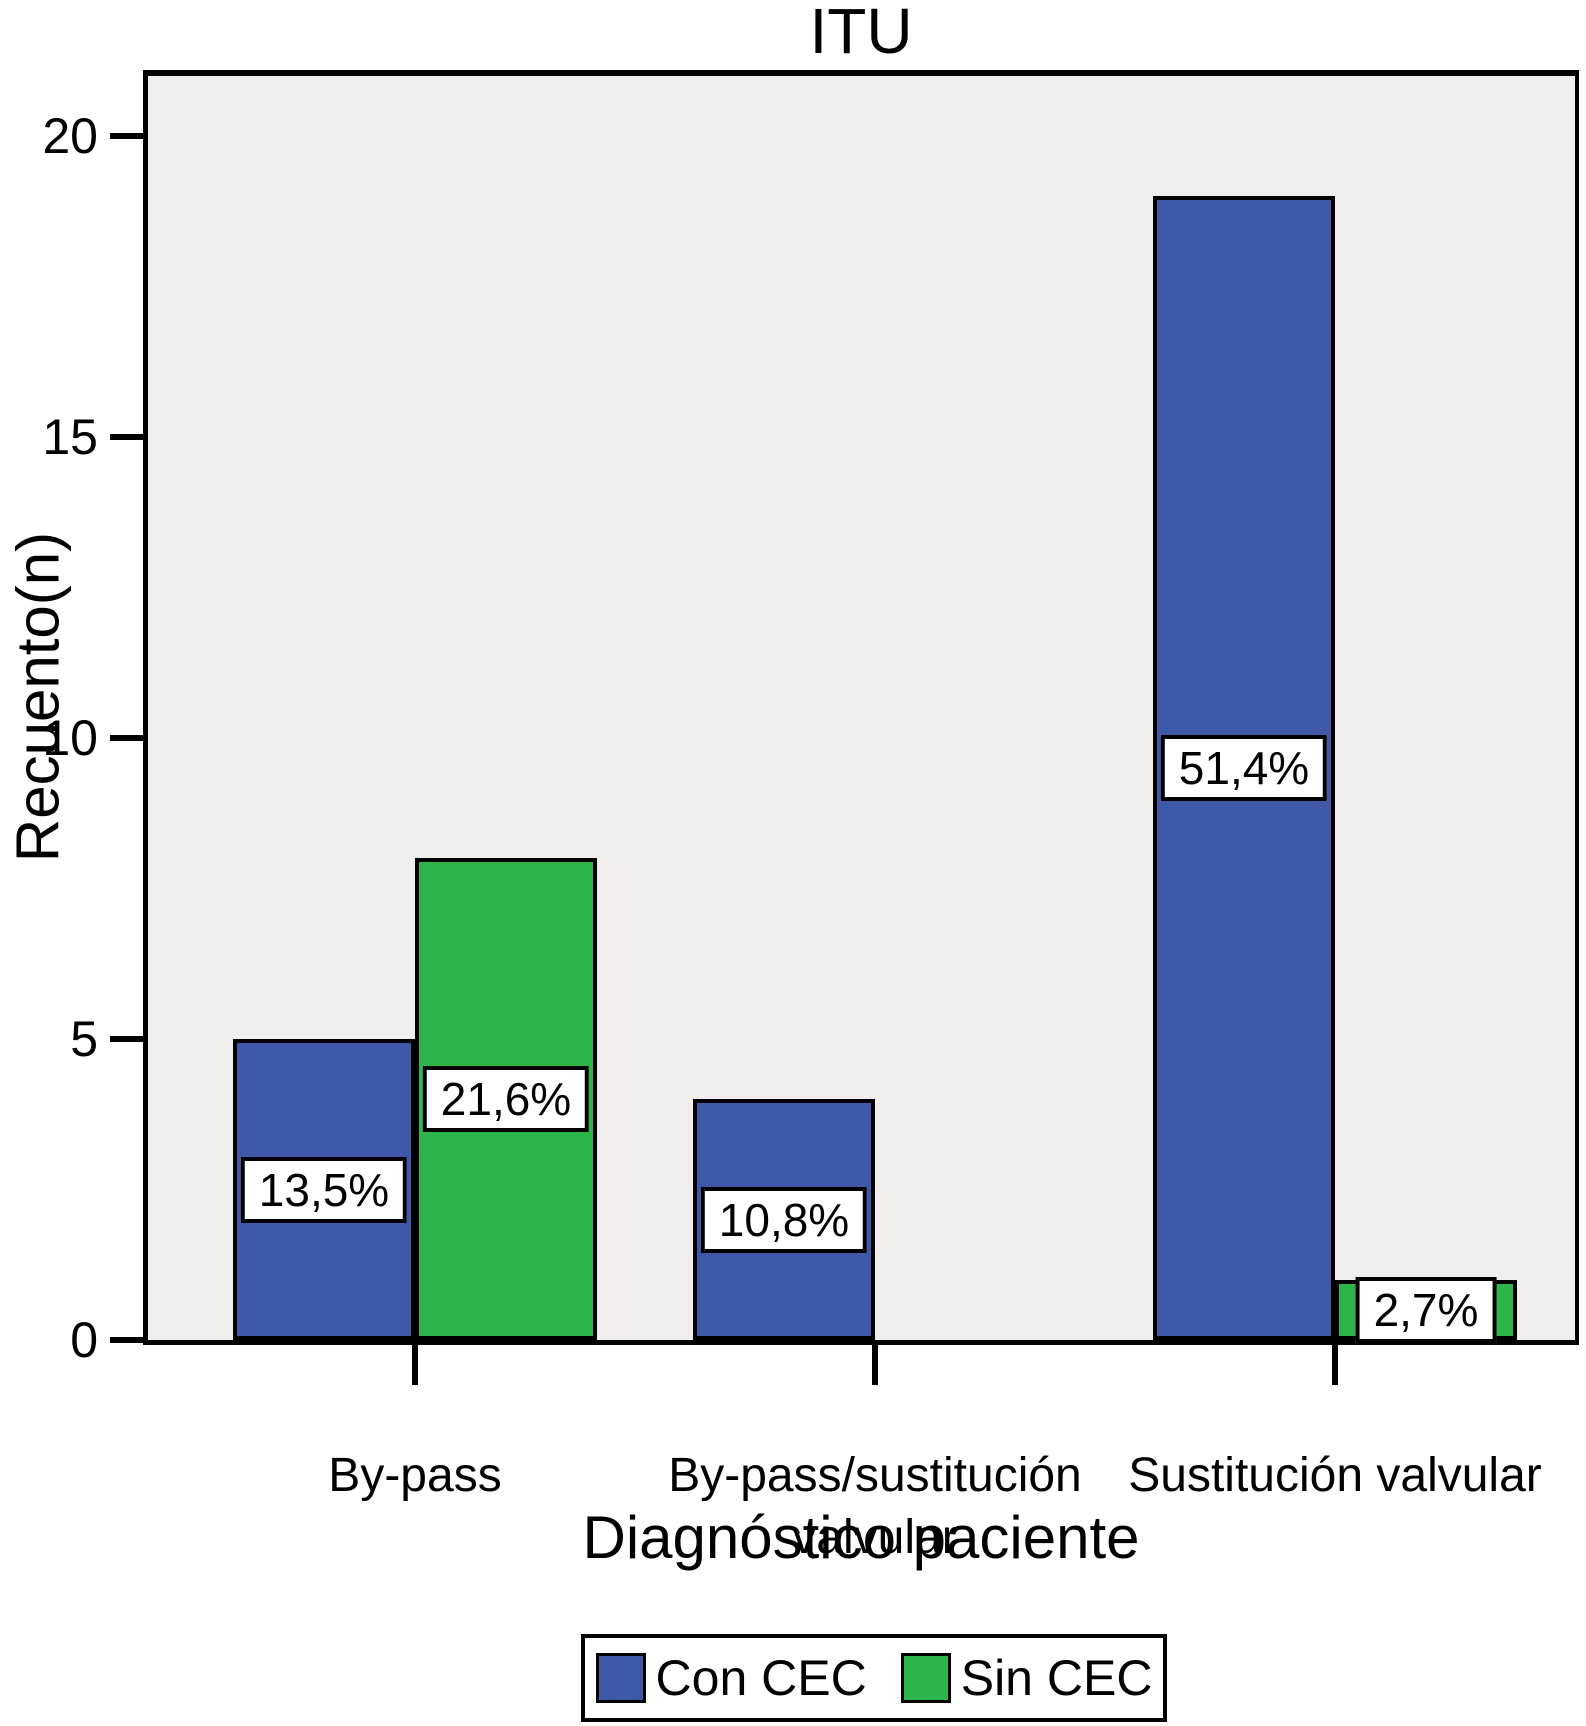  I want to click on legend-label: Sin CEC, so click(1056, 1678).